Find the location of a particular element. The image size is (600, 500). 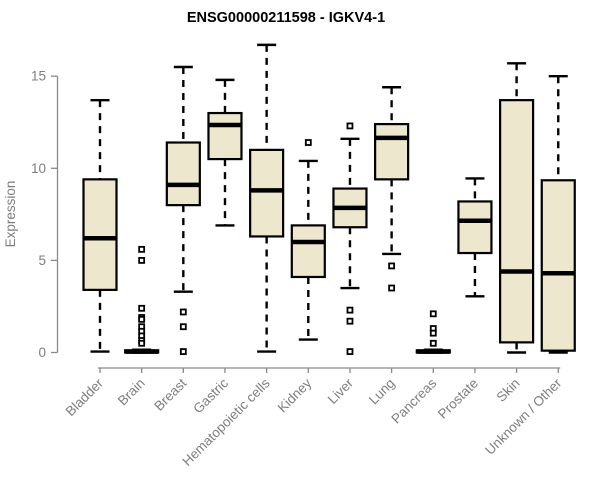

x-category-label: Kidney is located at coordinates (295, 395).